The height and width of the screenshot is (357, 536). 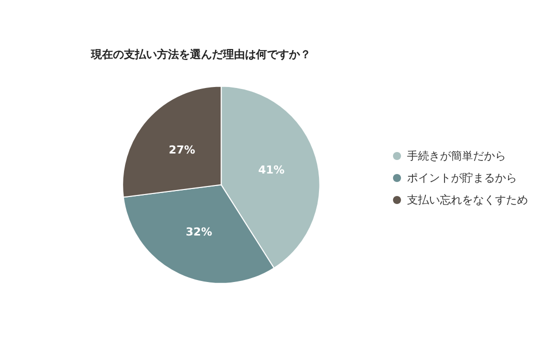 I want to click on data-label: 41%, so click(x=271, y=170).